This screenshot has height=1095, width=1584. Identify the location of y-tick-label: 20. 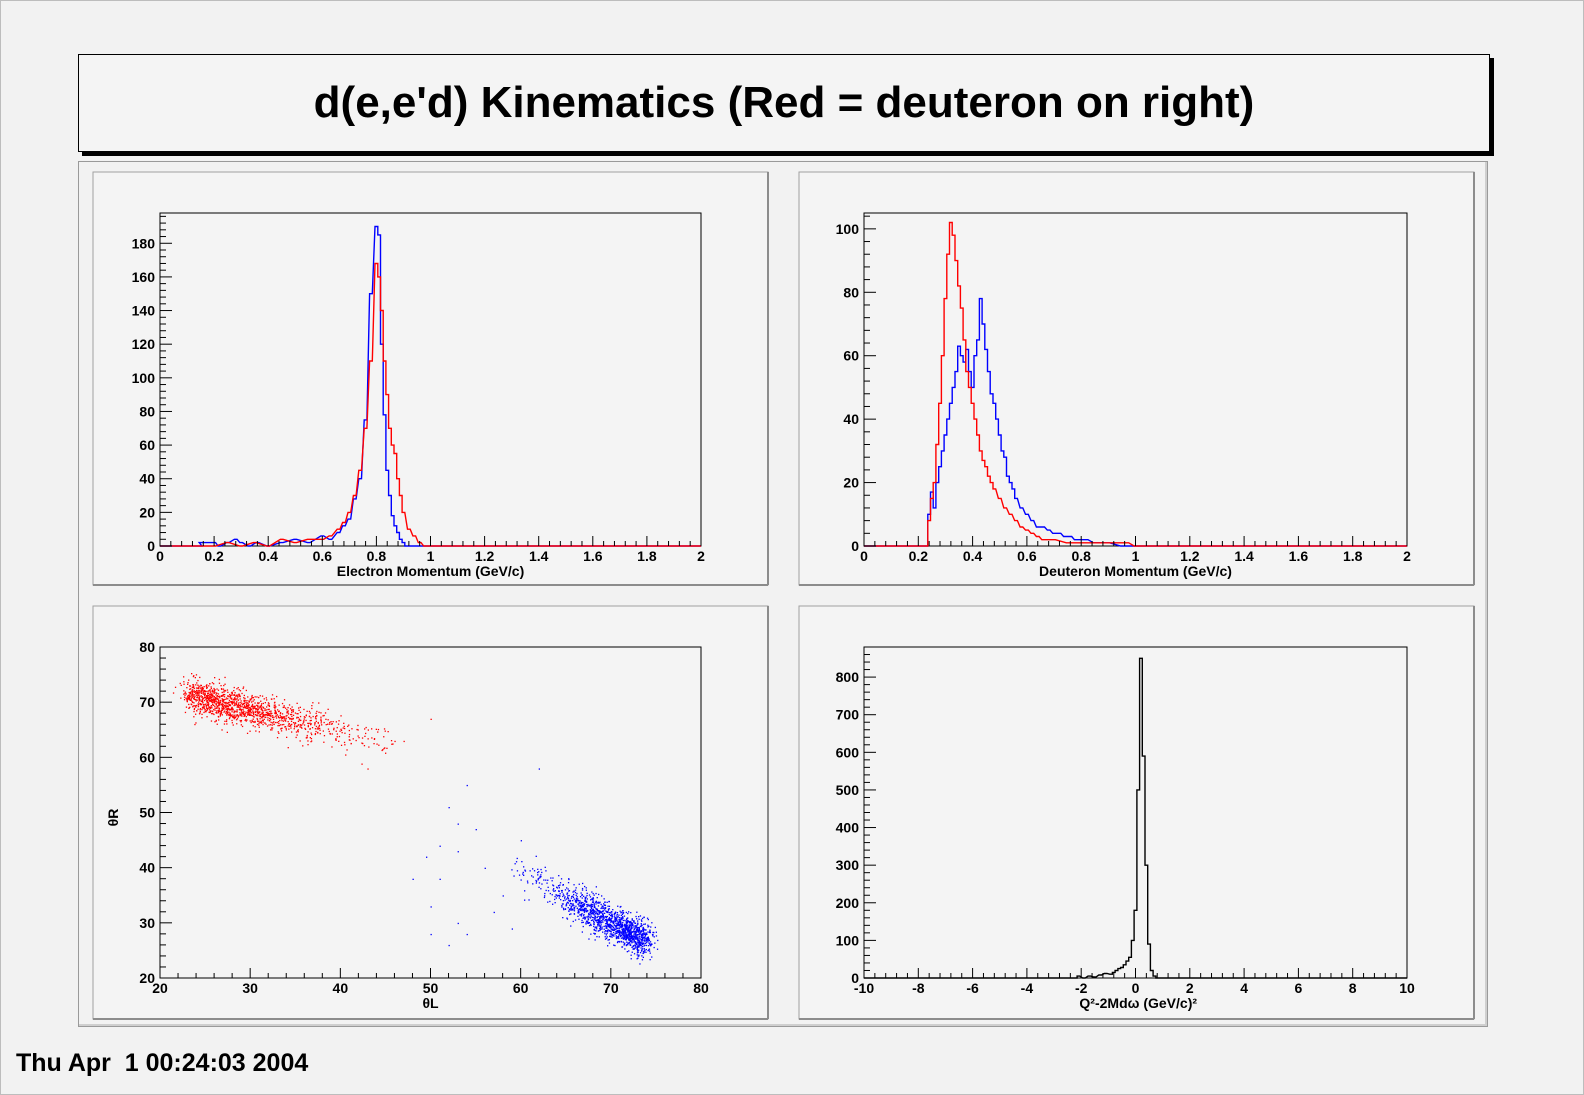
(147, 512).